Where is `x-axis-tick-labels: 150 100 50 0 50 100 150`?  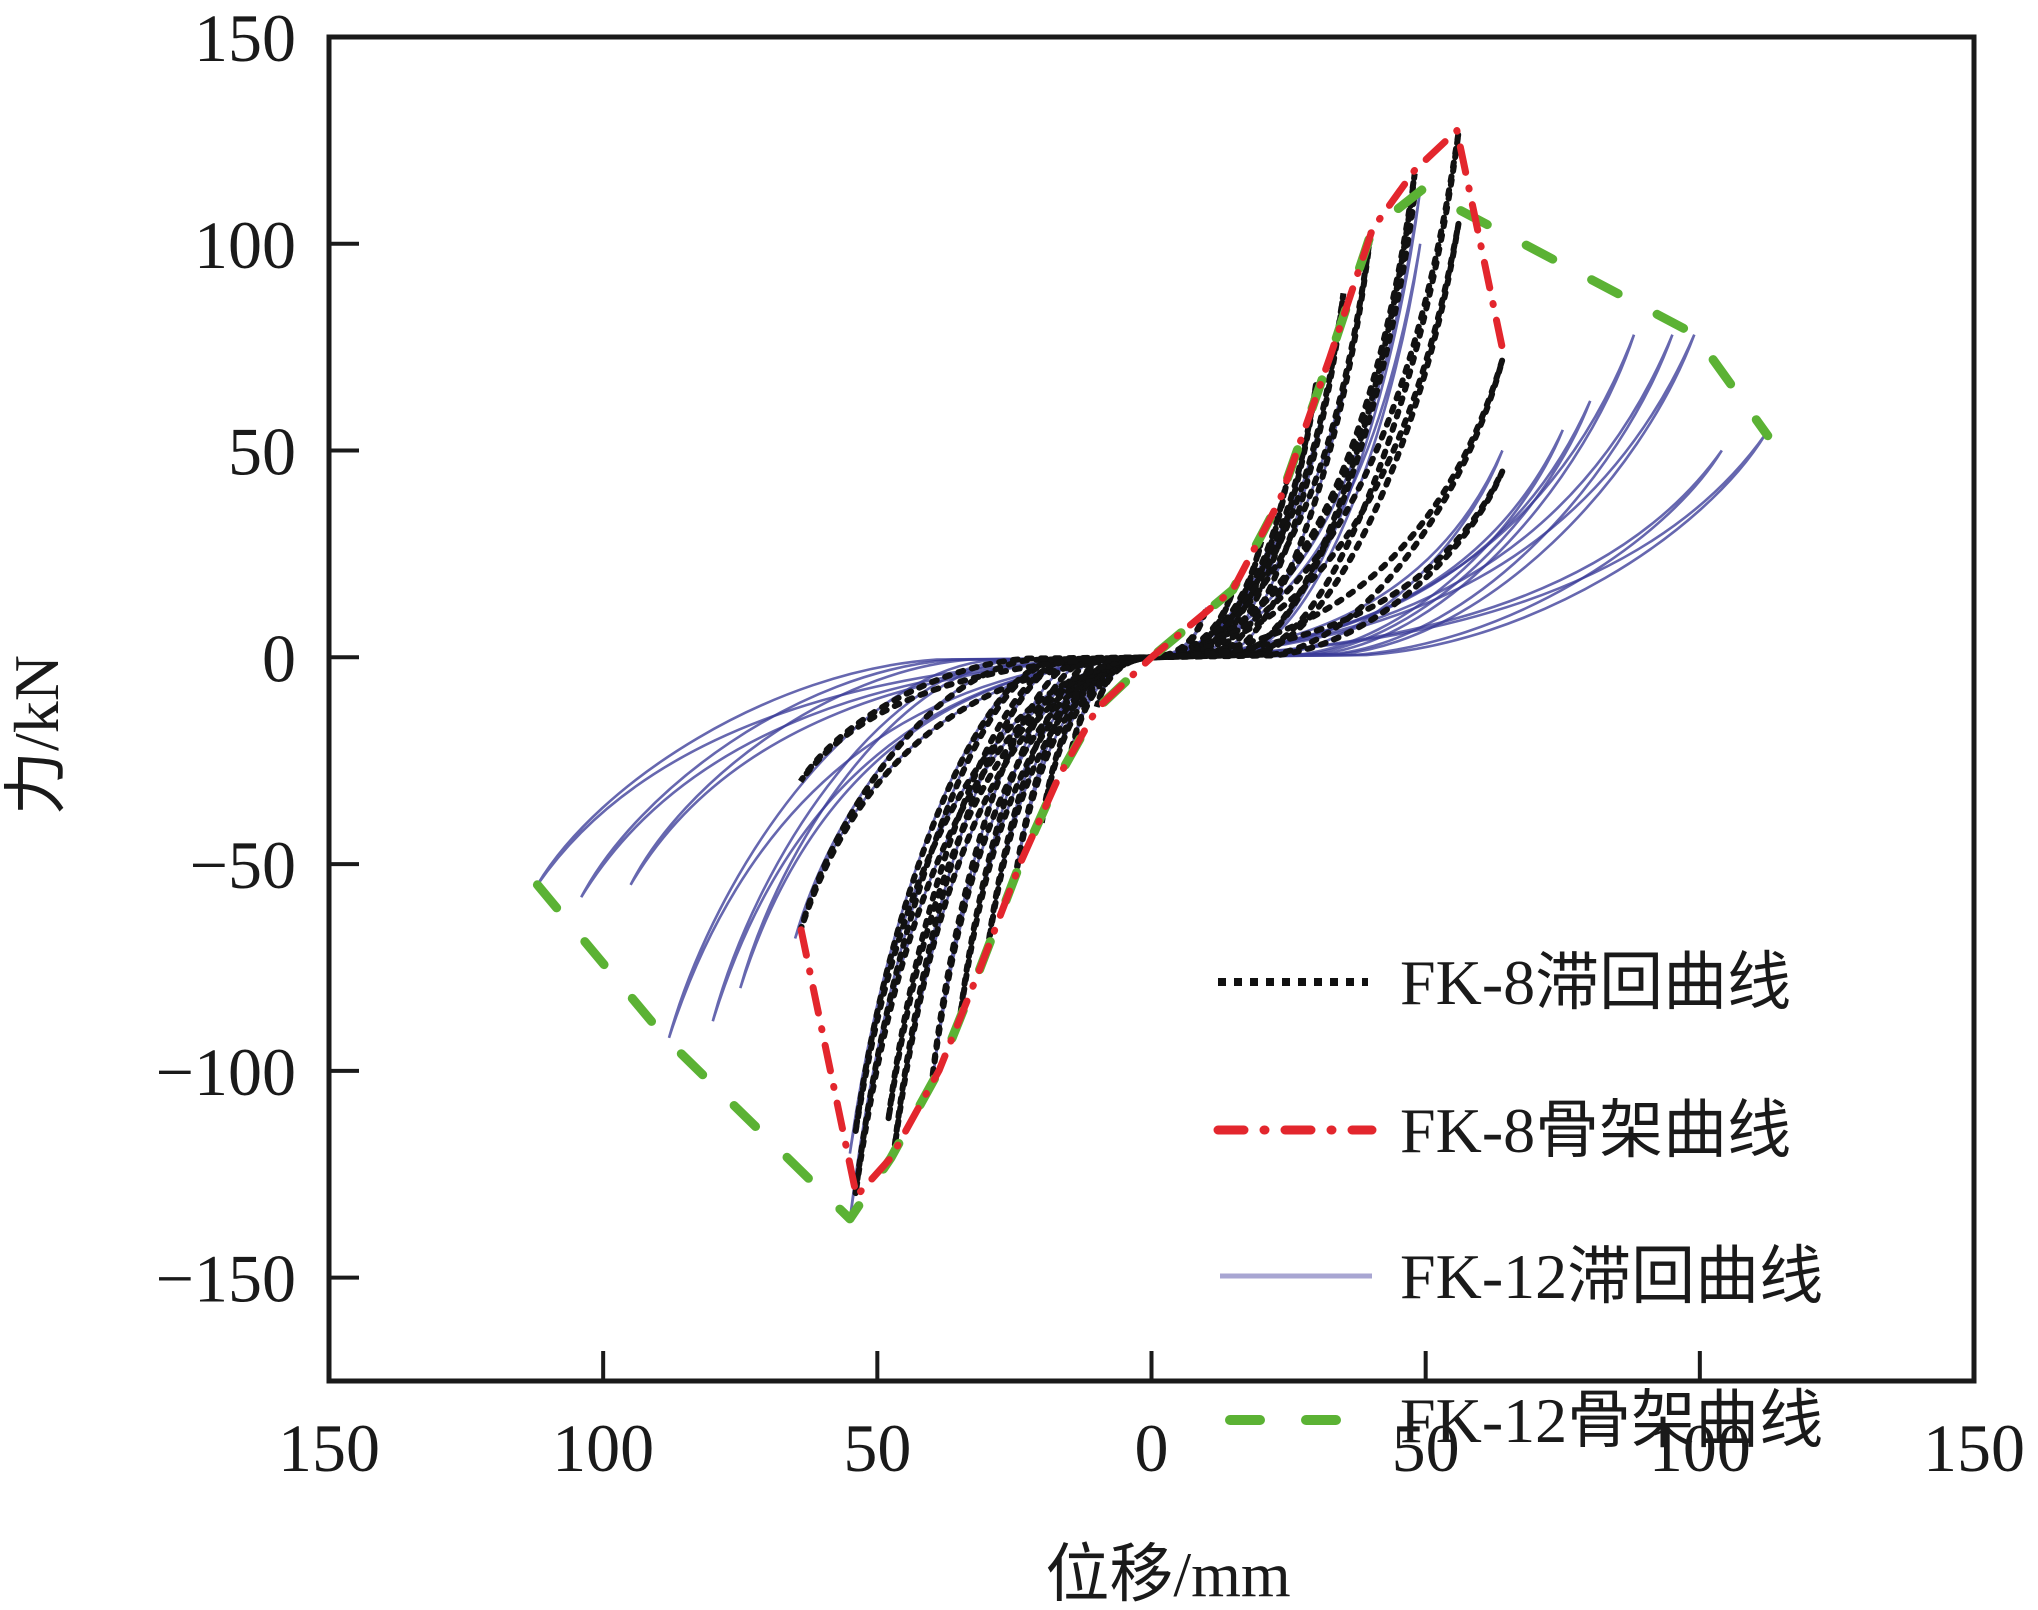
x-axis-tick-labels: 150 100 50 0 50 100 150 is located at coordinates (1151, 1448).